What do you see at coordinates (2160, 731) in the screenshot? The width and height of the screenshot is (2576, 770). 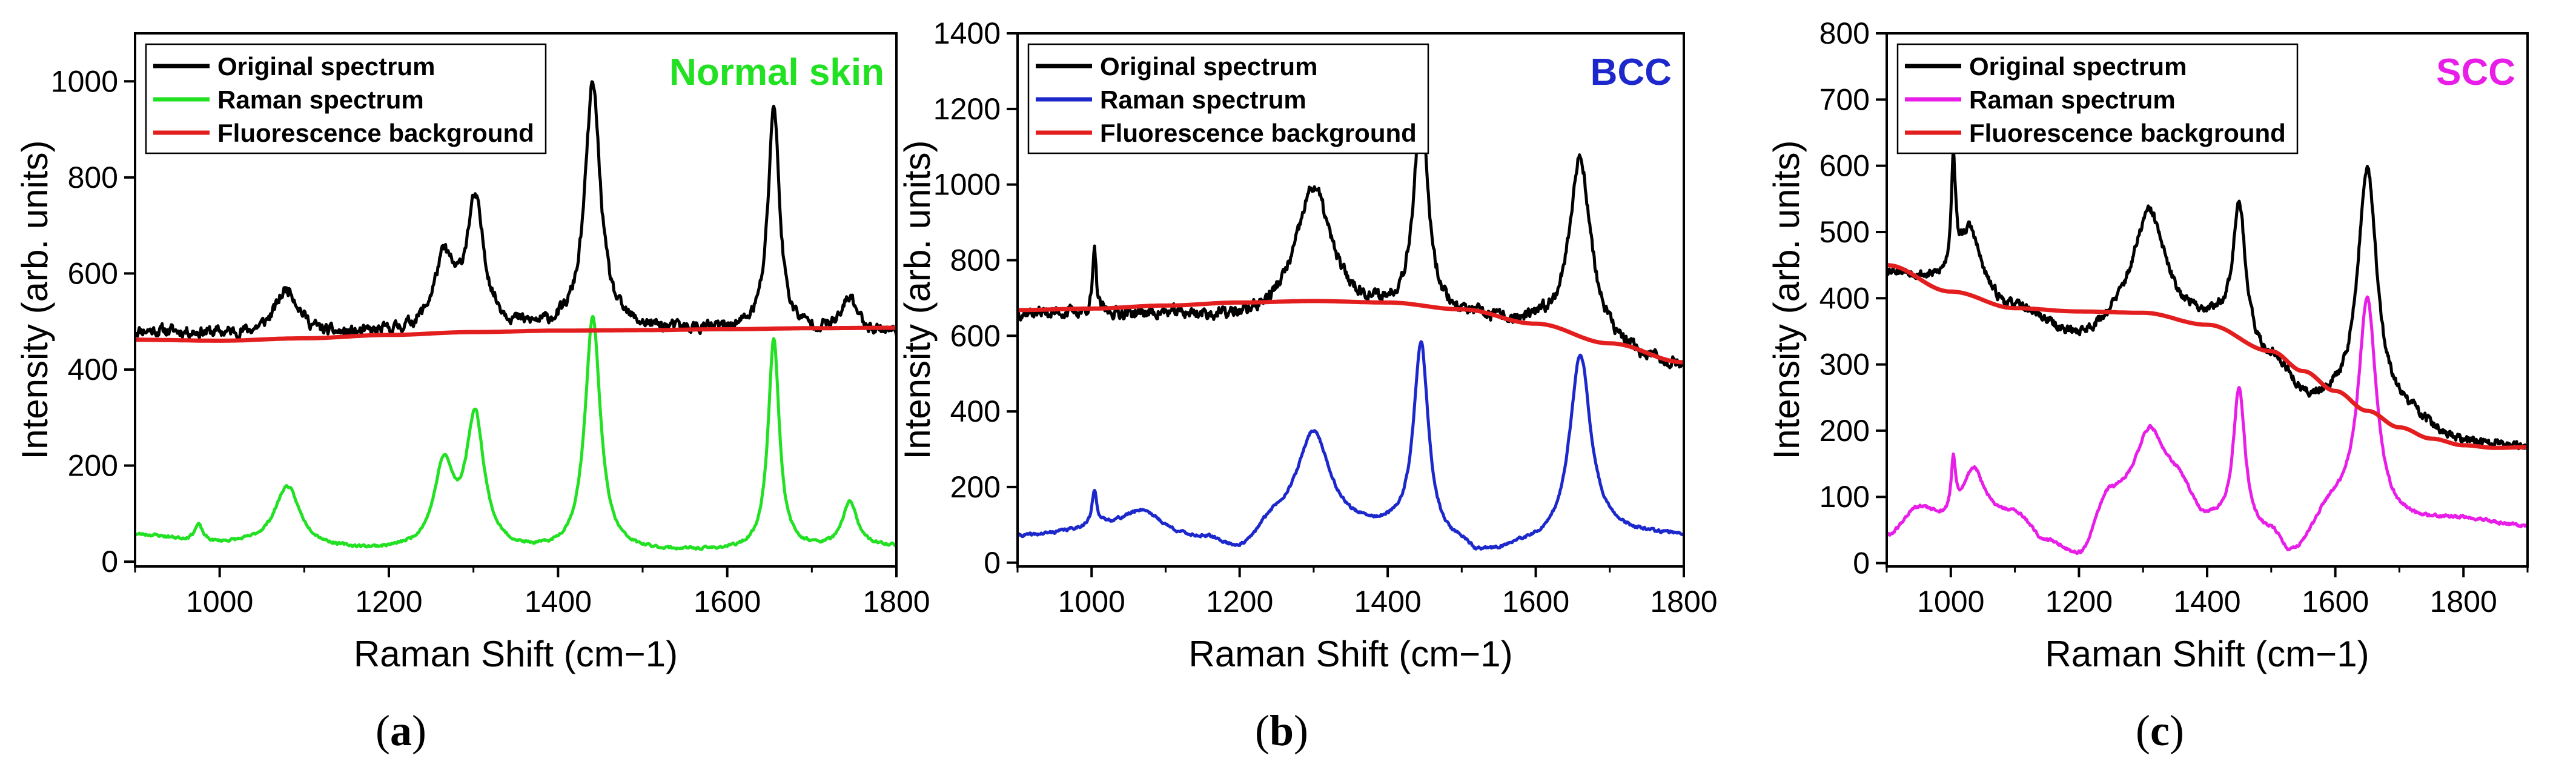 I see `caption-c: (c)` at bounding box center [2160, 731].